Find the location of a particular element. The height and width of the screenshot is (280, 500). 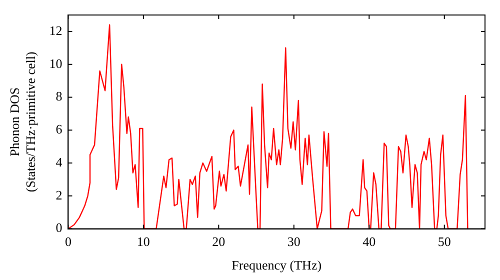

x-tick-label: 50 is located at coordinates (444, 242).